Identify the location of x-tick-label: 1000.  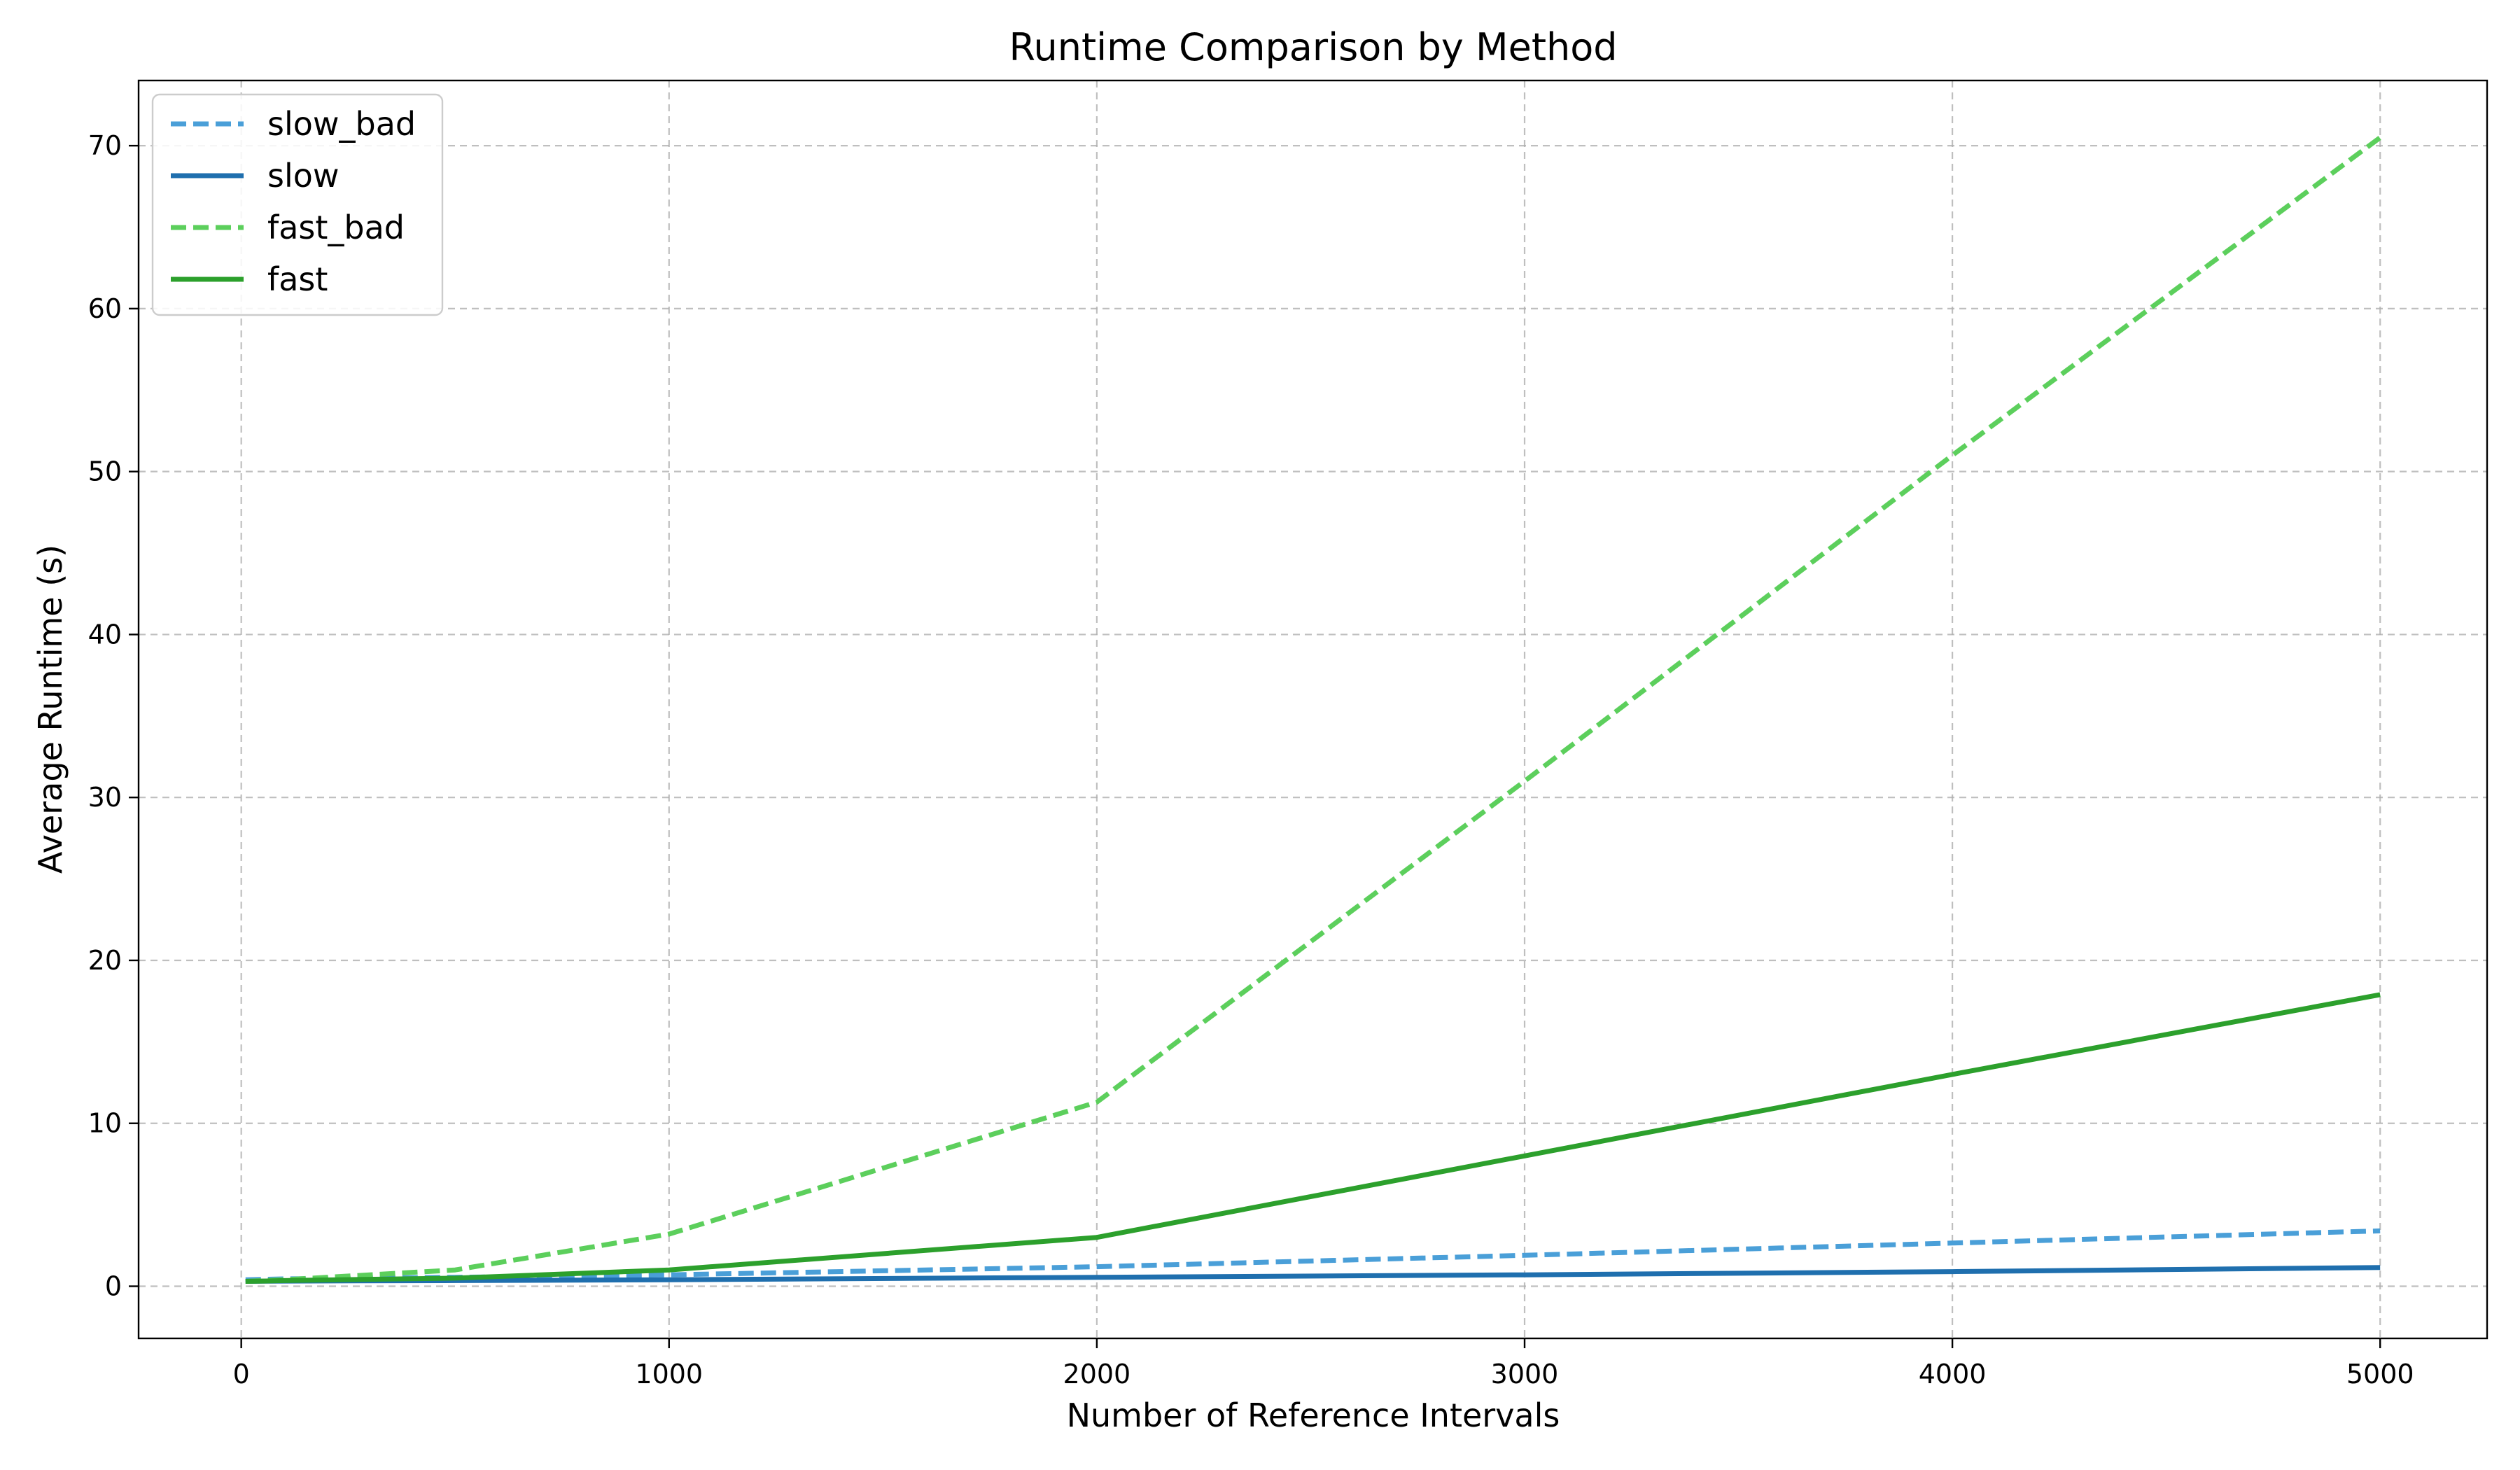
(669, 1374).